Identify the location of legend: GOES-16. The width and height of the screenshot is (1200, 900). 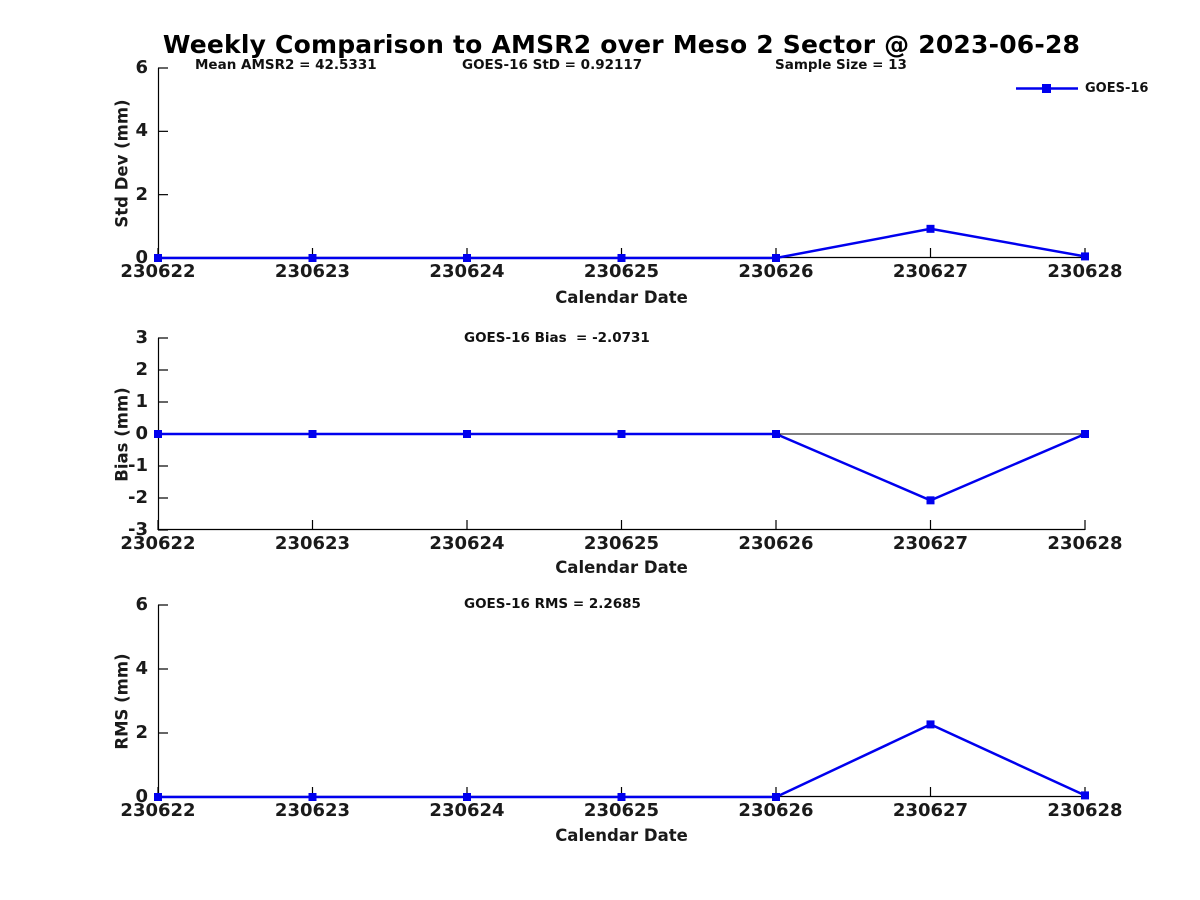
(1082, 88).